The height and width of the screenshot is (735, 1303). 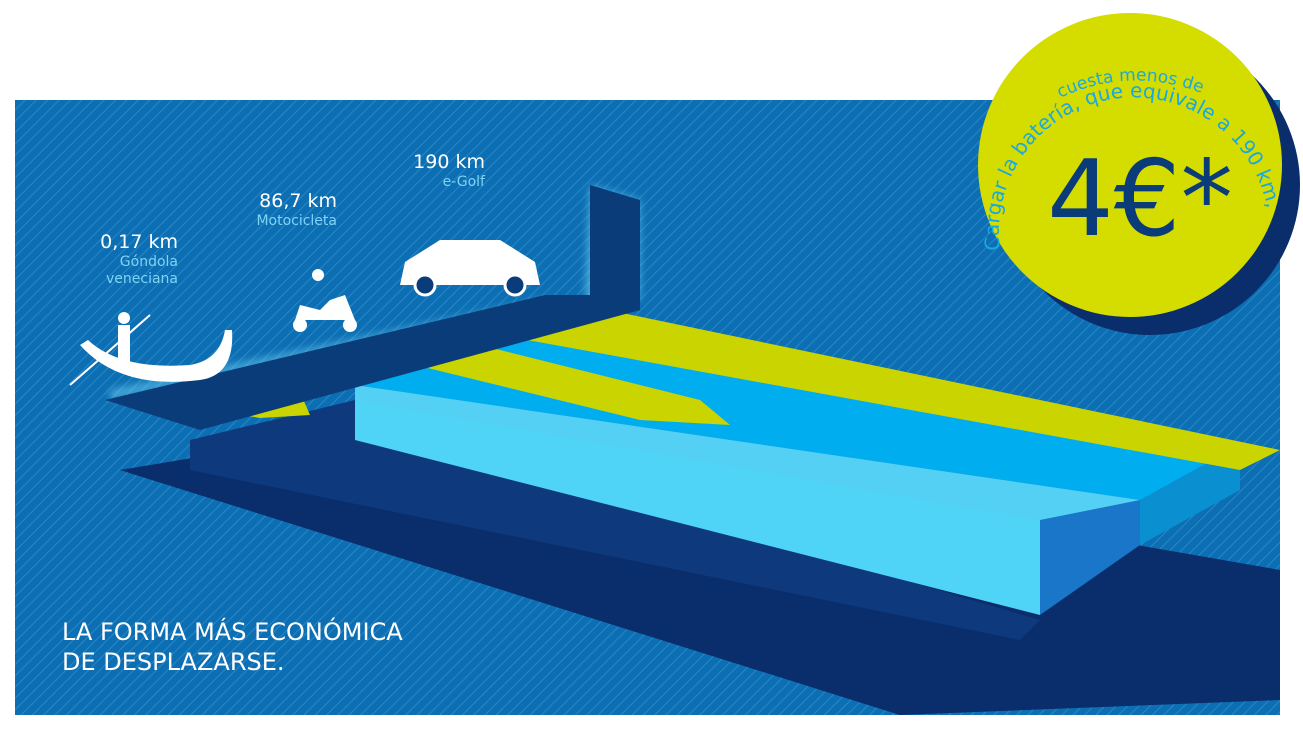 I want to click on lane-side, so click(x=1190, y=495).